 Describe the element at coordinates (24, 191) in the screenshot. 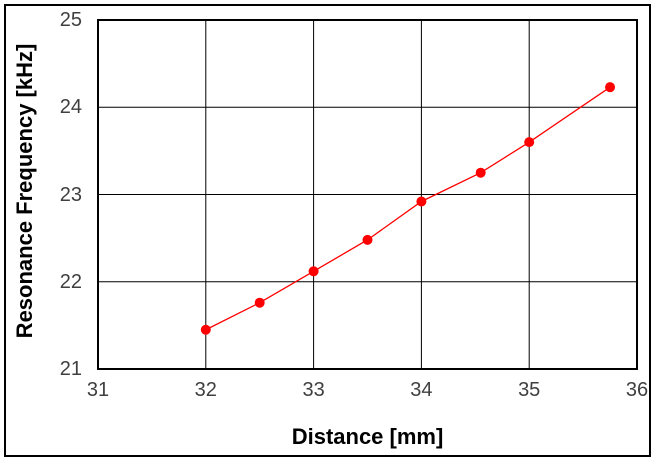

I see `y-axis-title: Resonance Frequency [kHz]` at that location.